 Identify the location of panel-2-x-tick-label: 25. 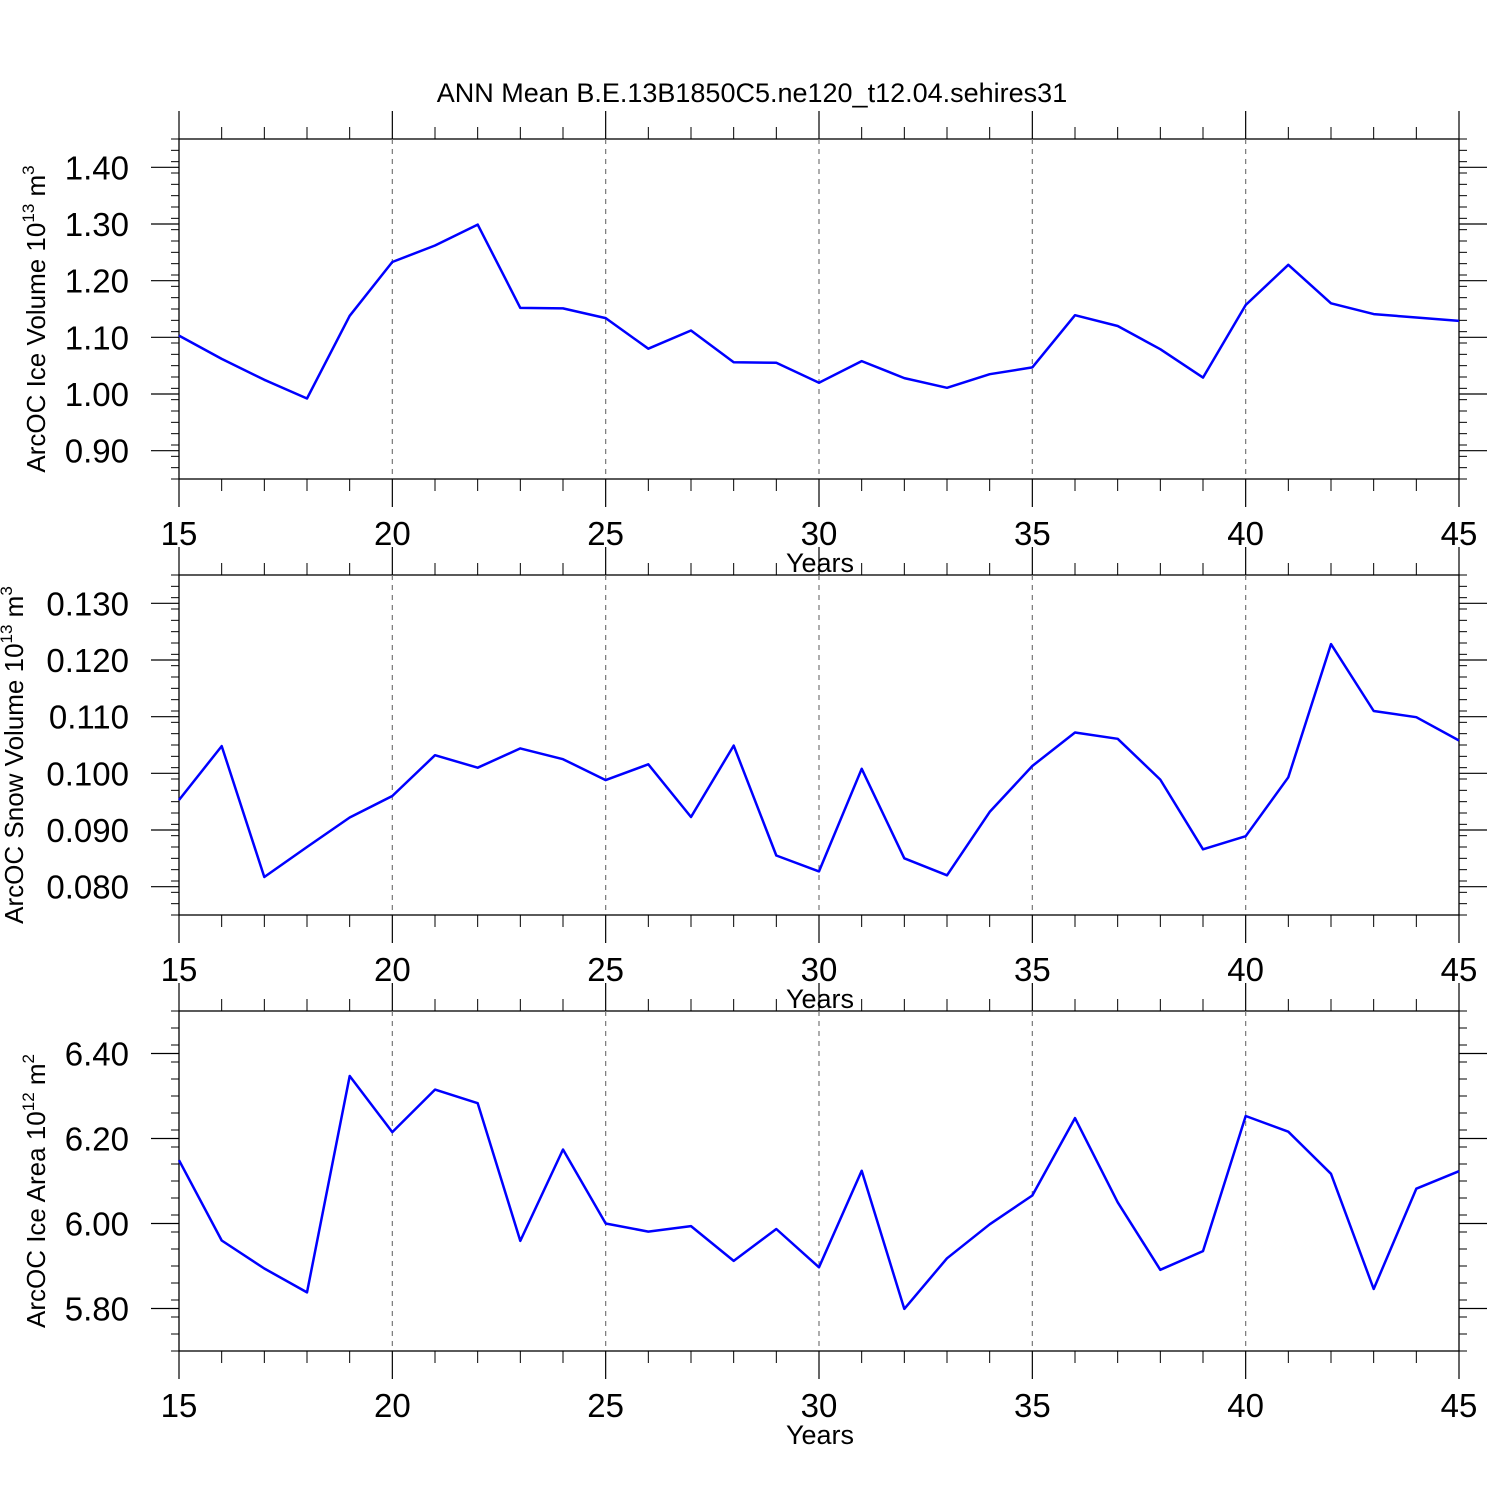
(605, 969).